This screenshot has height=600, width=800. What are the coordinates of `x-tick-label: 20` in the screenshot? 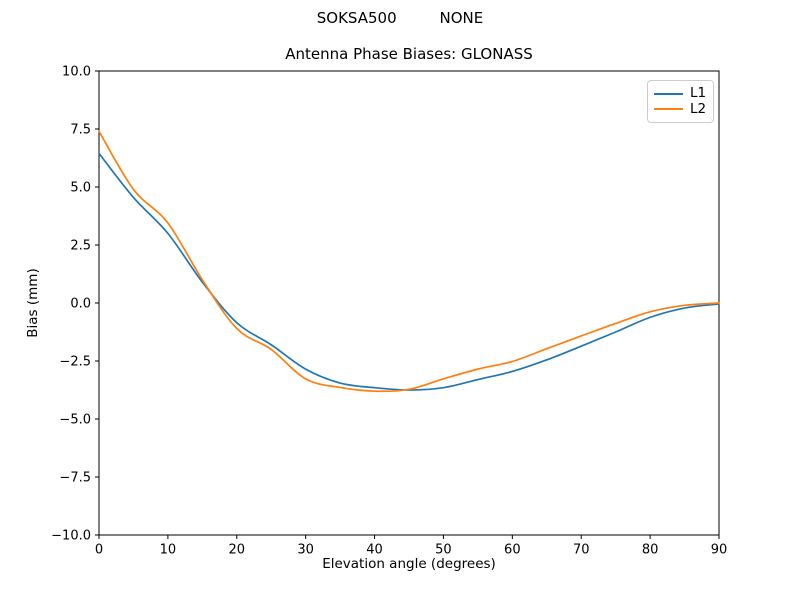 It's located at (237, 550).